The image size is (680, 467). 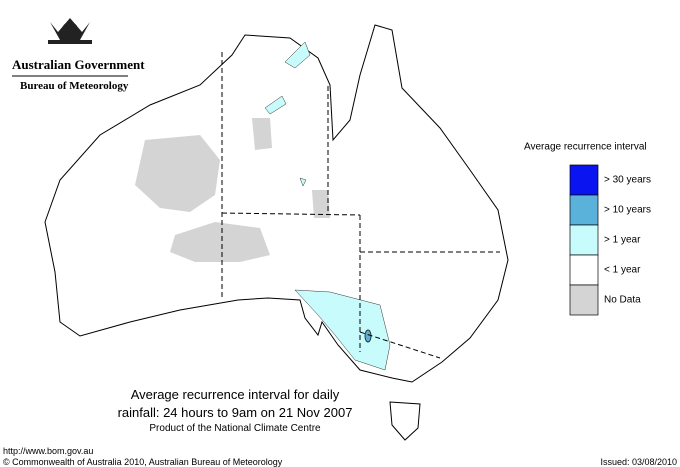 What do you see at coordinates (48, 451) in the screenshot?
I see `url: http://www.bom.gov.au` at bounding box center [48, 451].